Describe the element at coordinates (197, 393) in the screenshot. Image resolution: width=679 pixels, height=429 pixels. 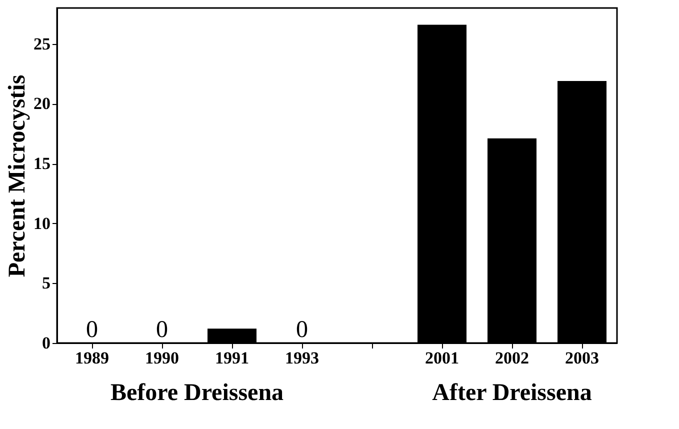
I see `text: Before Dreissena` at that location.